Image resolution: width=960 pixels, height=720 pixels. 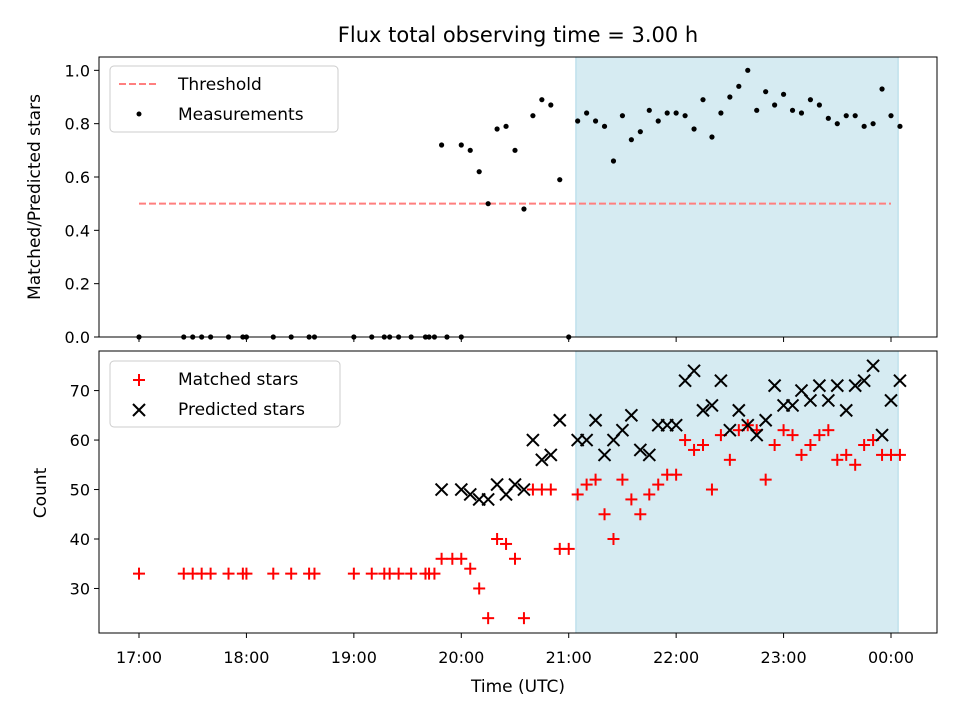 I want to click on top-legend-box, so click(x=224, y=99).